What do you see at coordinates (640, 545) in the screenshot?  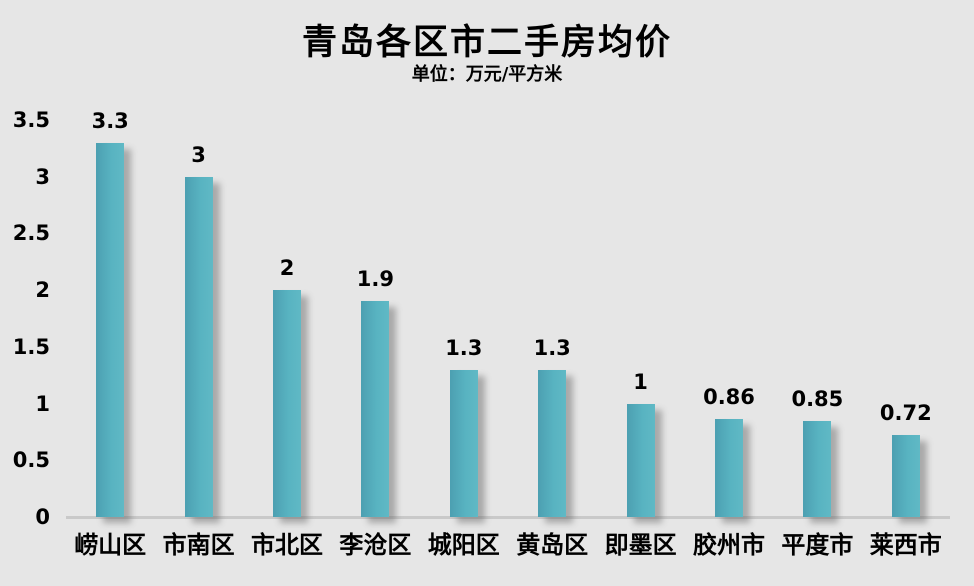 I see `x-axis-category-label: 即墨区` at bounding box center [640, 545].